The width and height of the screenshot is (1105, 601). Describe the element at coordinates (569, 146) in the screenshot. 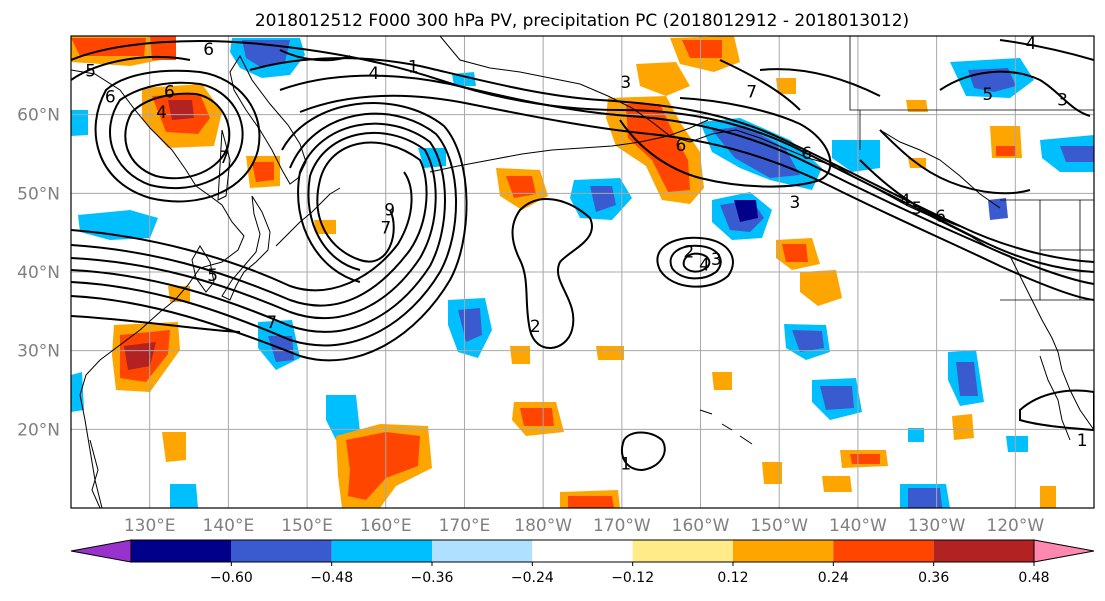

I see `coastline-aleutians` at that location.